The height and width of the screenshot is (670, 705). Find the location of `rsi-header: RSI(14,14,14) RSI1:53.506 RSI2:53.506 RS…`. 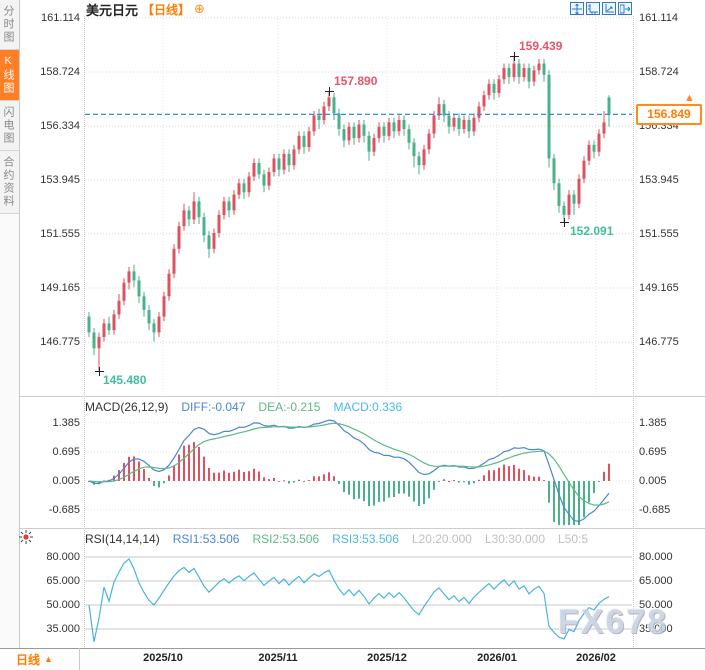

rsi-header: RSI(14,14,14) RSI1:53.506 RSI2:53.506 RS… is located at coordinates (336, 539).